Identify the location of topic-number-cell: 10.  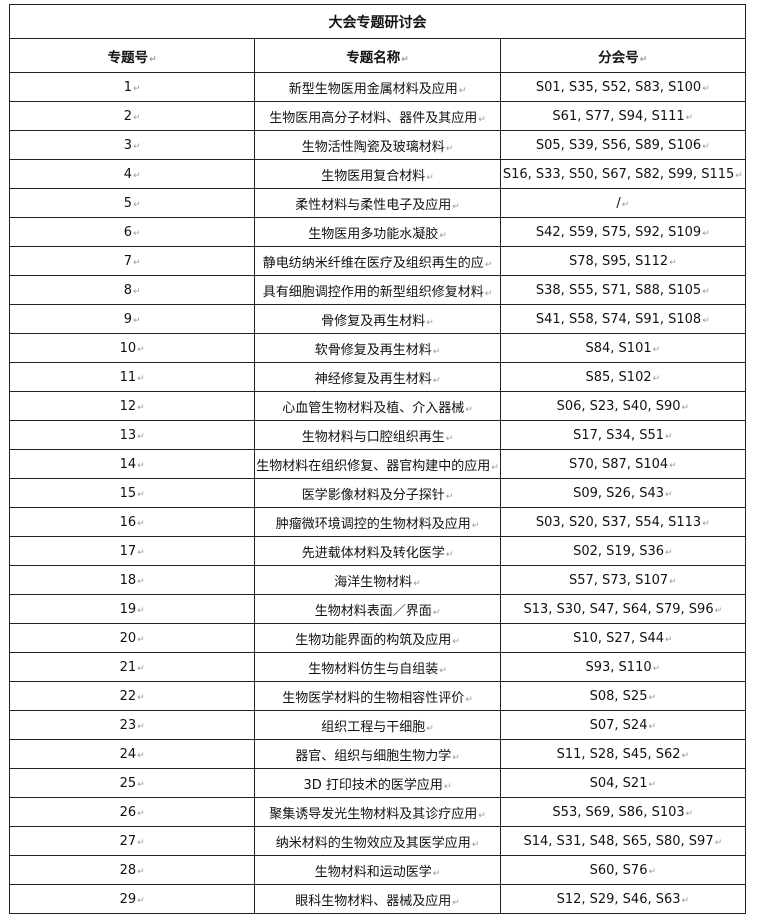
(132, 348).